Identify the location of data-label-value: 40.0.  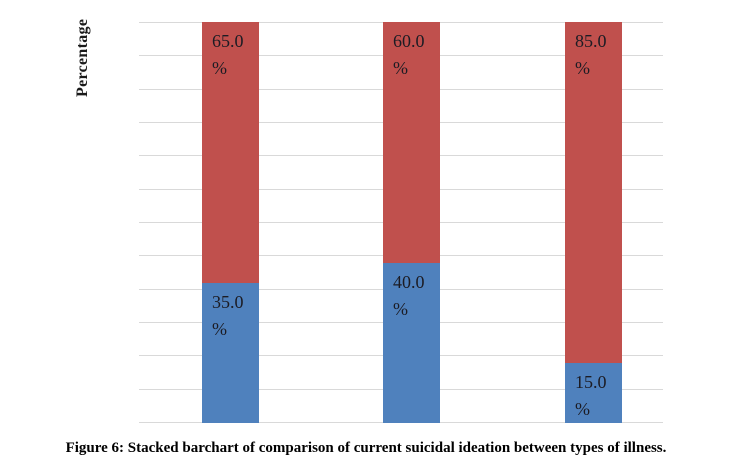
(409, 281).